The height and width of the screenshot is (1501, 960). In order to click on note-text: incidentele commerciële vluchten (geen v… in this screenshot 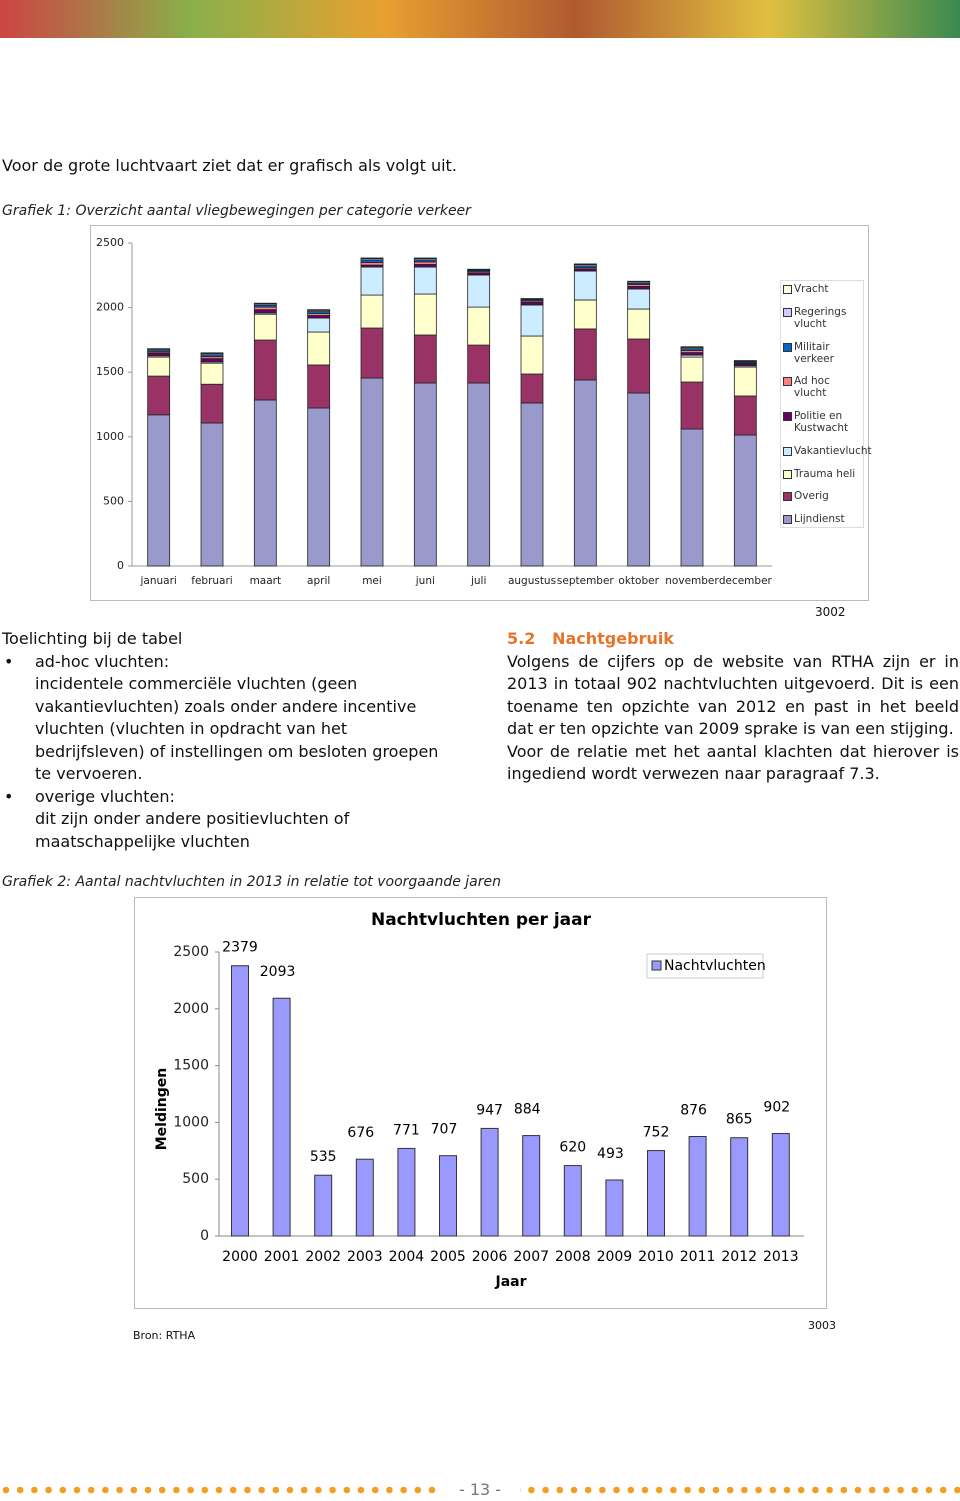, I will do `click(237, 728)`.